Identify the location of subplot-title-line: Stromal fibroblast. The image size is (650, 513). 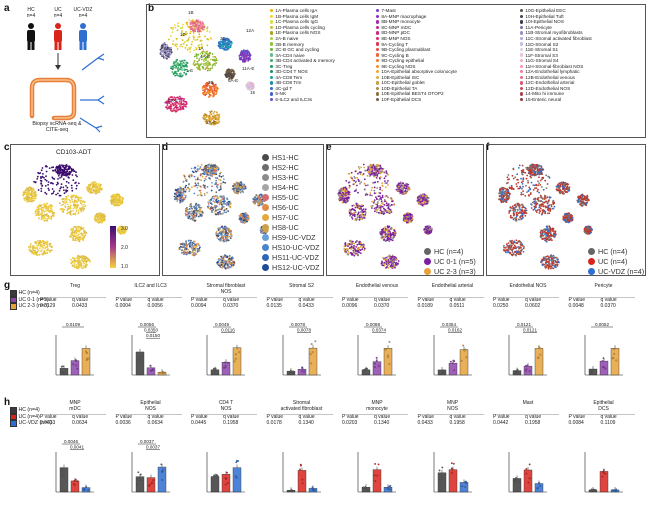
(226, 286).